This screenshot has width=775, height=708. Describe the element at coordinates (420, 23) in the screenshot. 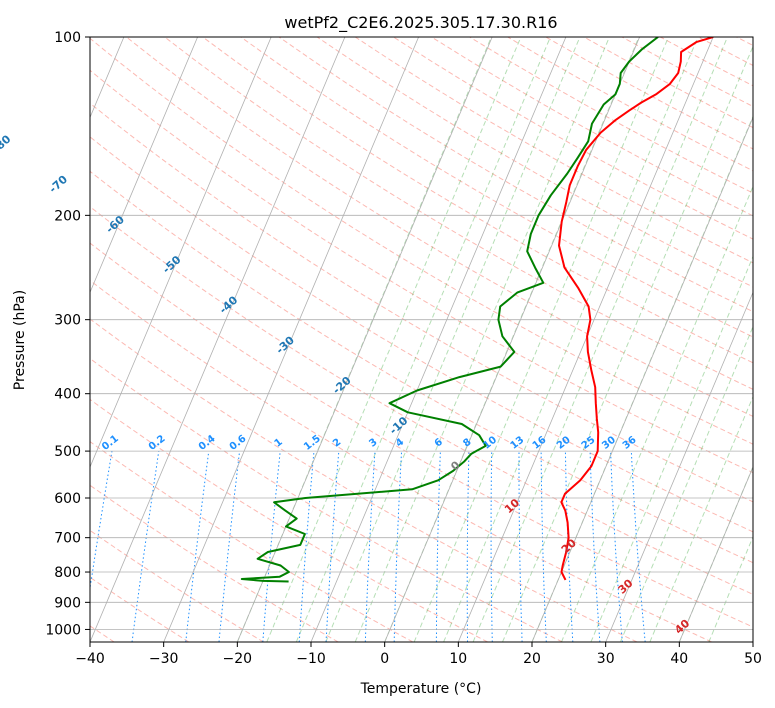

I see `chart-title: wetPf2_C2E6.2025.305.17.30.R16` at that location.